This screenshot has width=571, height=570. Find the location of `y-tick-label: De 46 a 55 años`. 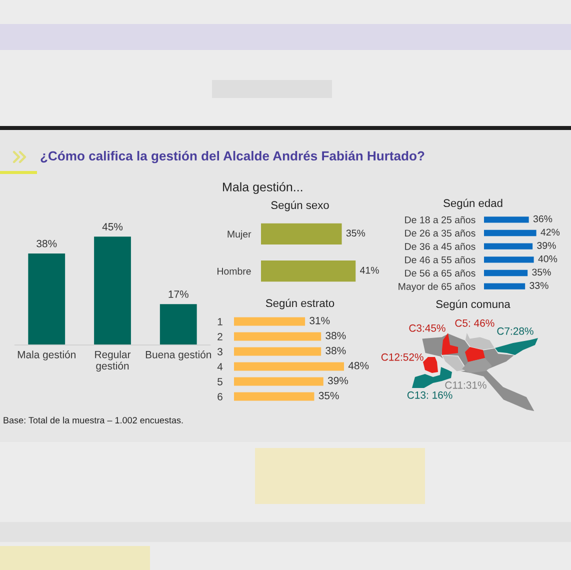

y-tick-label: De 46 a 55 años is located at coordinates (440, 260).